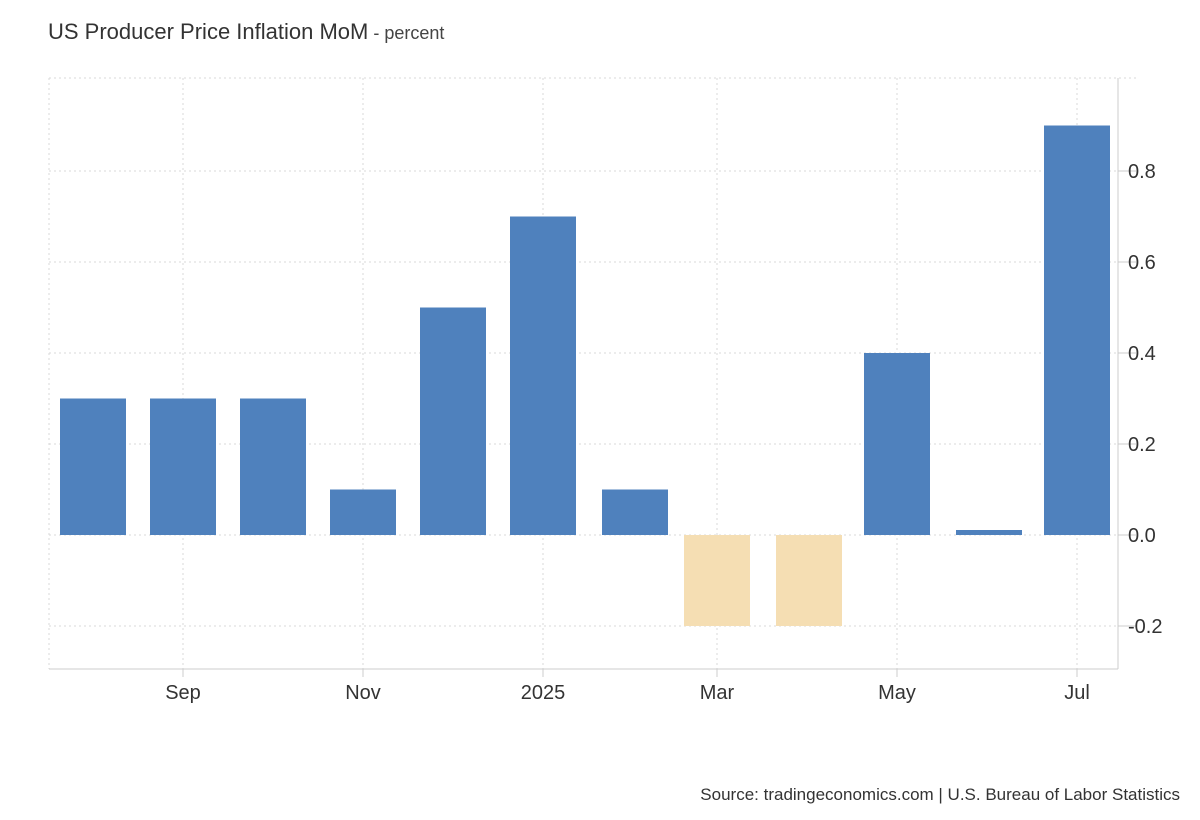 This screenshot has height=820, width=1200. I want to click on y-tick-label: 0.8, so click(1142, 172).